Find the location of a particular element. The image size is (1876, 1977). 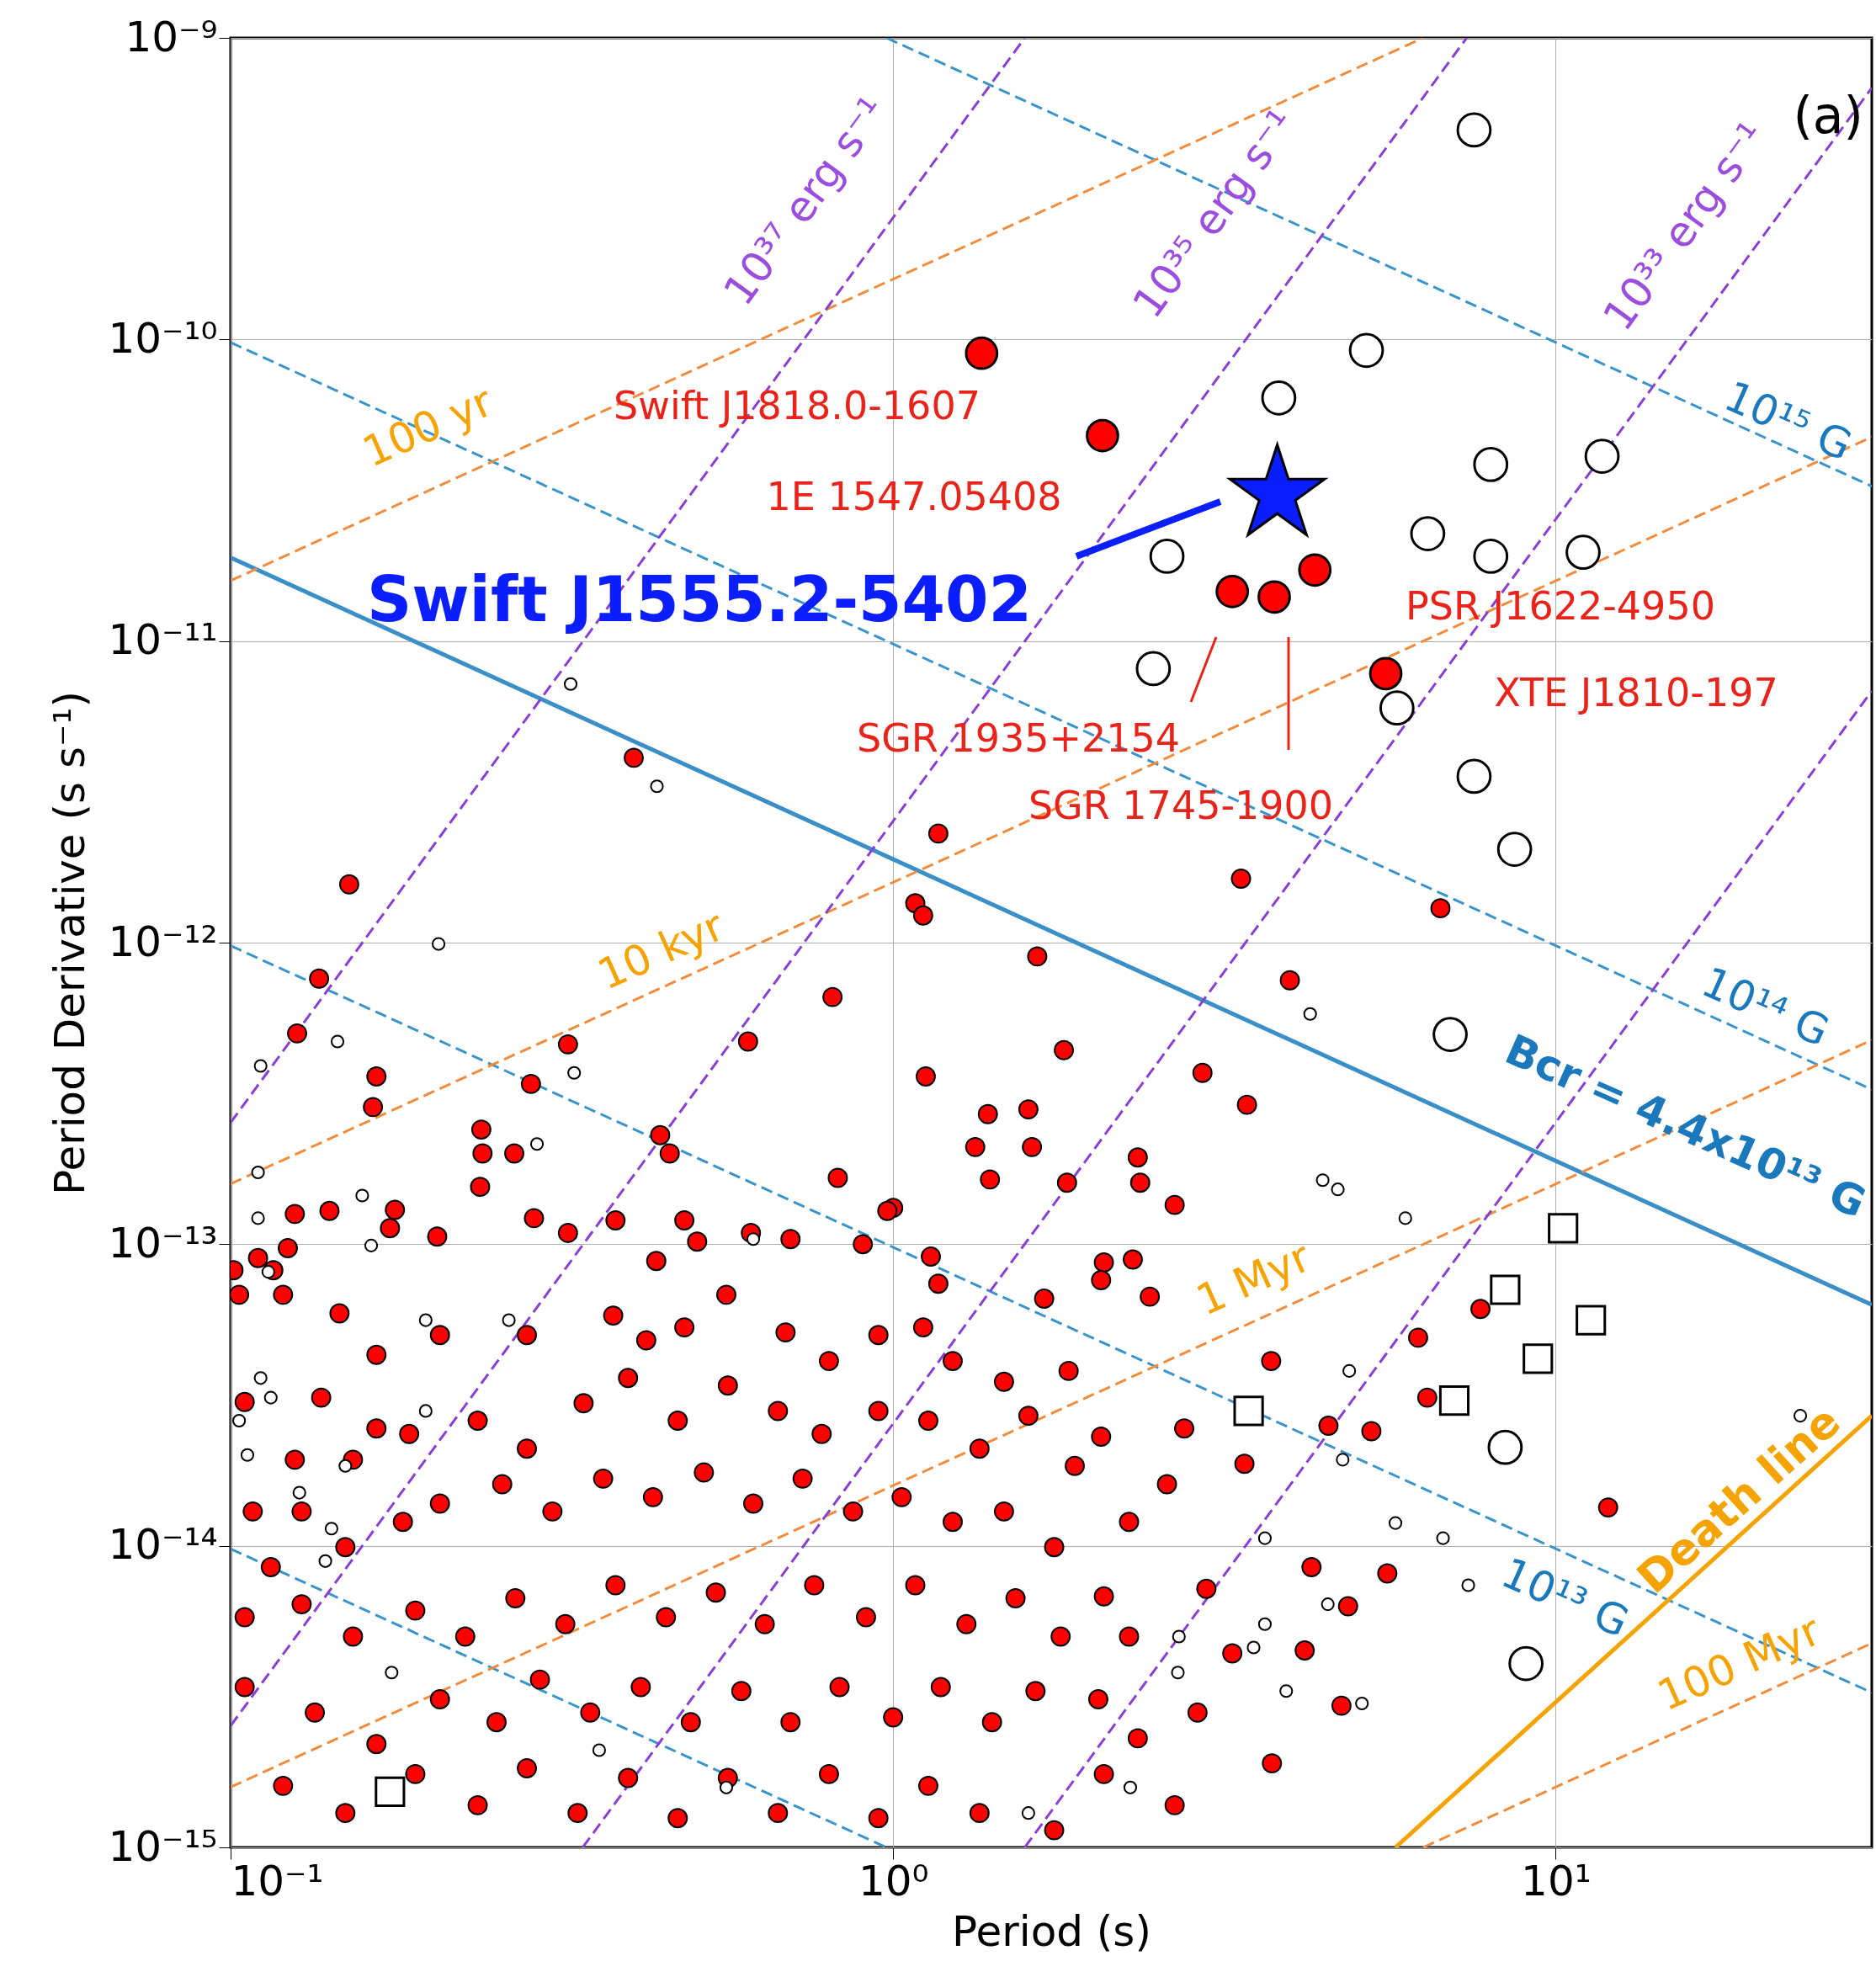

y-tick-label: 10⁻⁹ is located at coordinates (172, 36).